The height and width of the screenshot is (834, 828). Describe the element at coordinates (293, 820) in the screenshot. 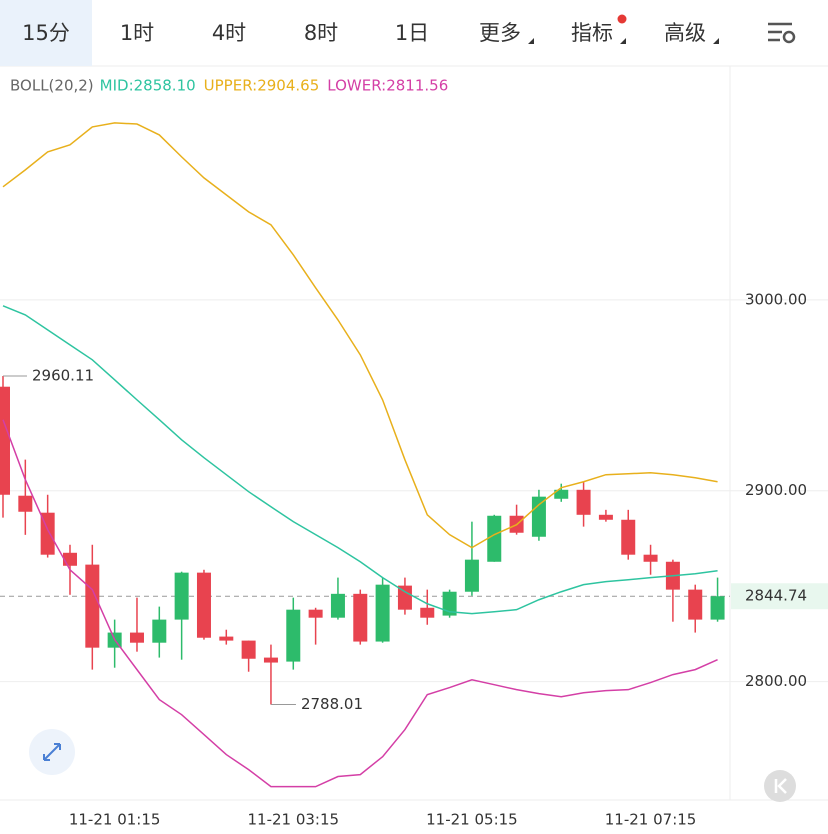

I see `x-tick-label: 11-21 03:15` at that location.